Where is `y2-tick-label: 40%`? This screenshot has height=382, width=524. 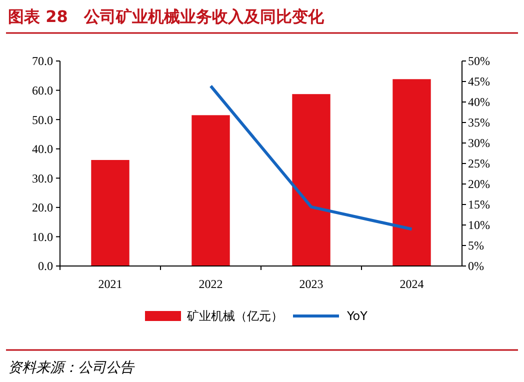
y2-tick-label: 40% is located at coordinates (479, 102).